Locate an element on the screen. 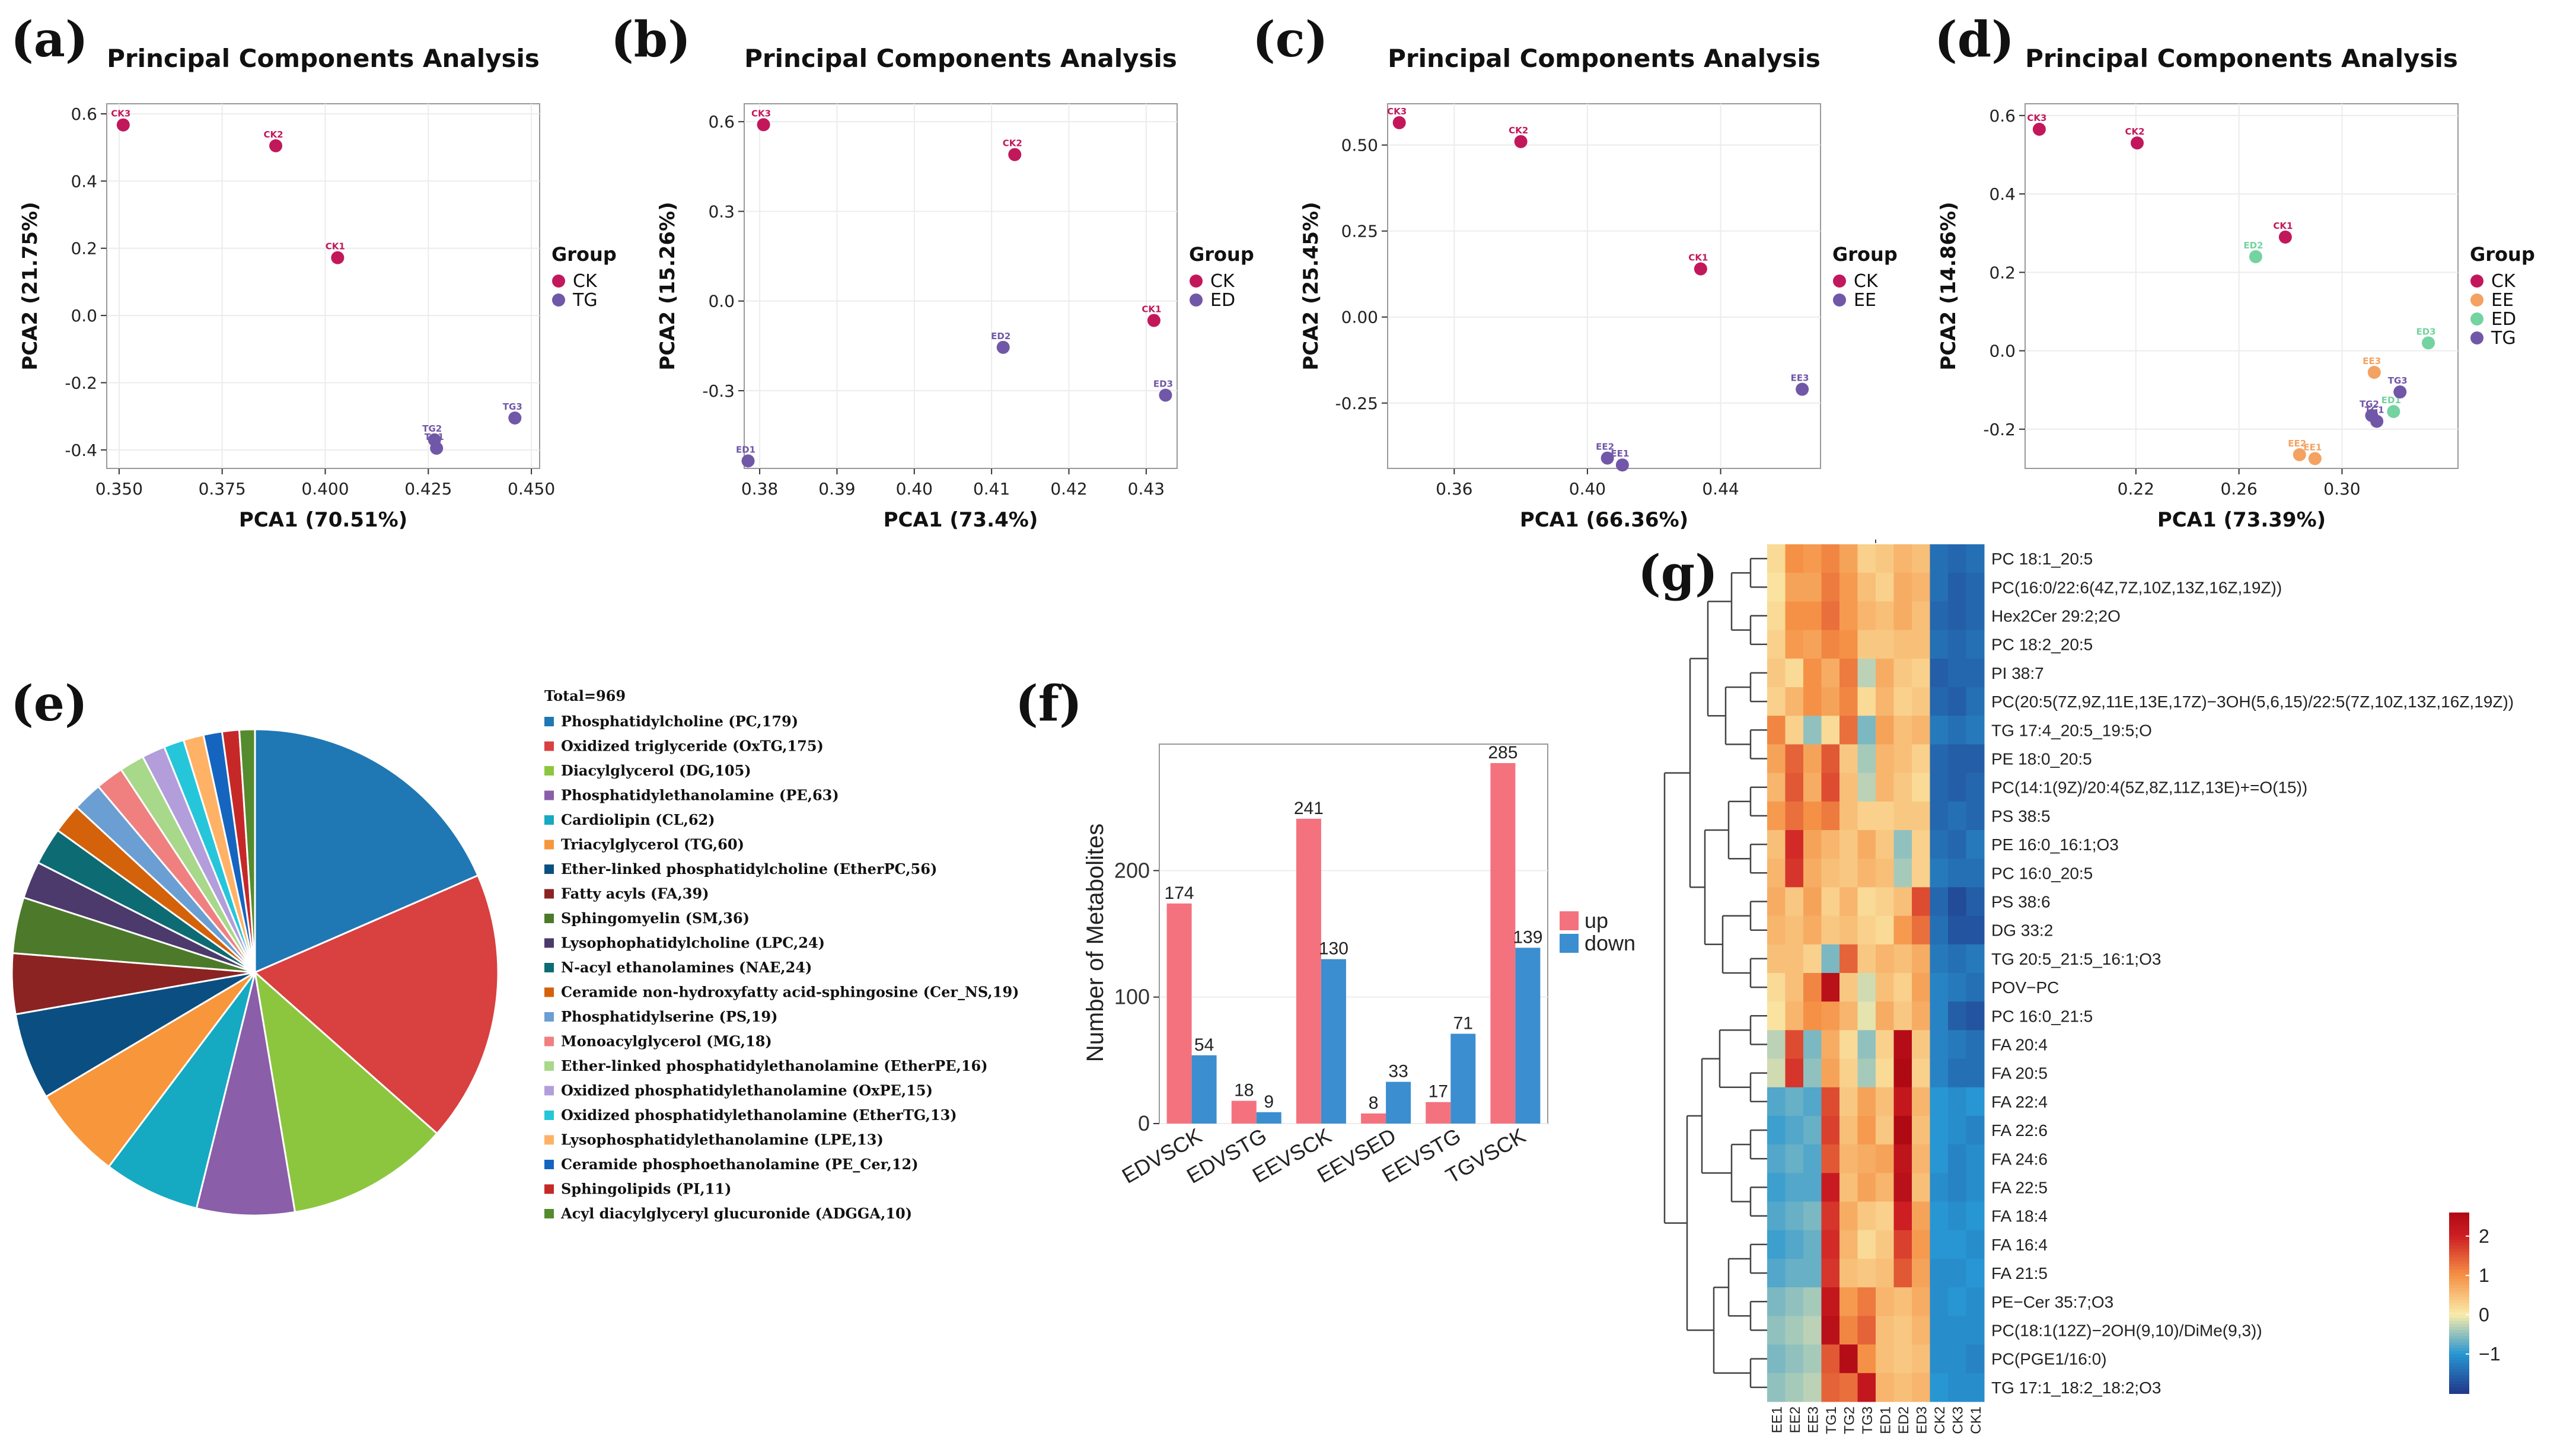 The height and width of the screenshot is (1439, 2576). legend-label: TG is located at coordinates (2504, 339).